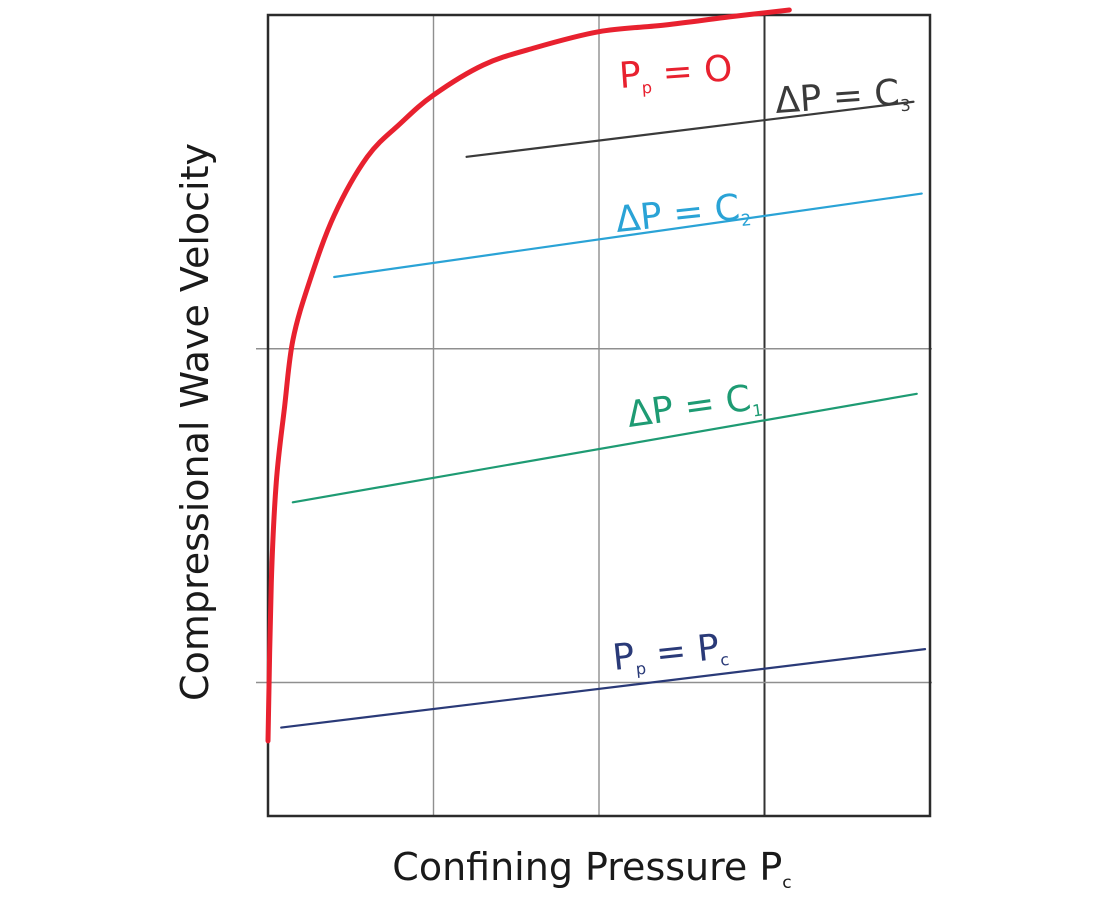  I want to click on series-label-2: ΔP = C2, so click(683, 214).